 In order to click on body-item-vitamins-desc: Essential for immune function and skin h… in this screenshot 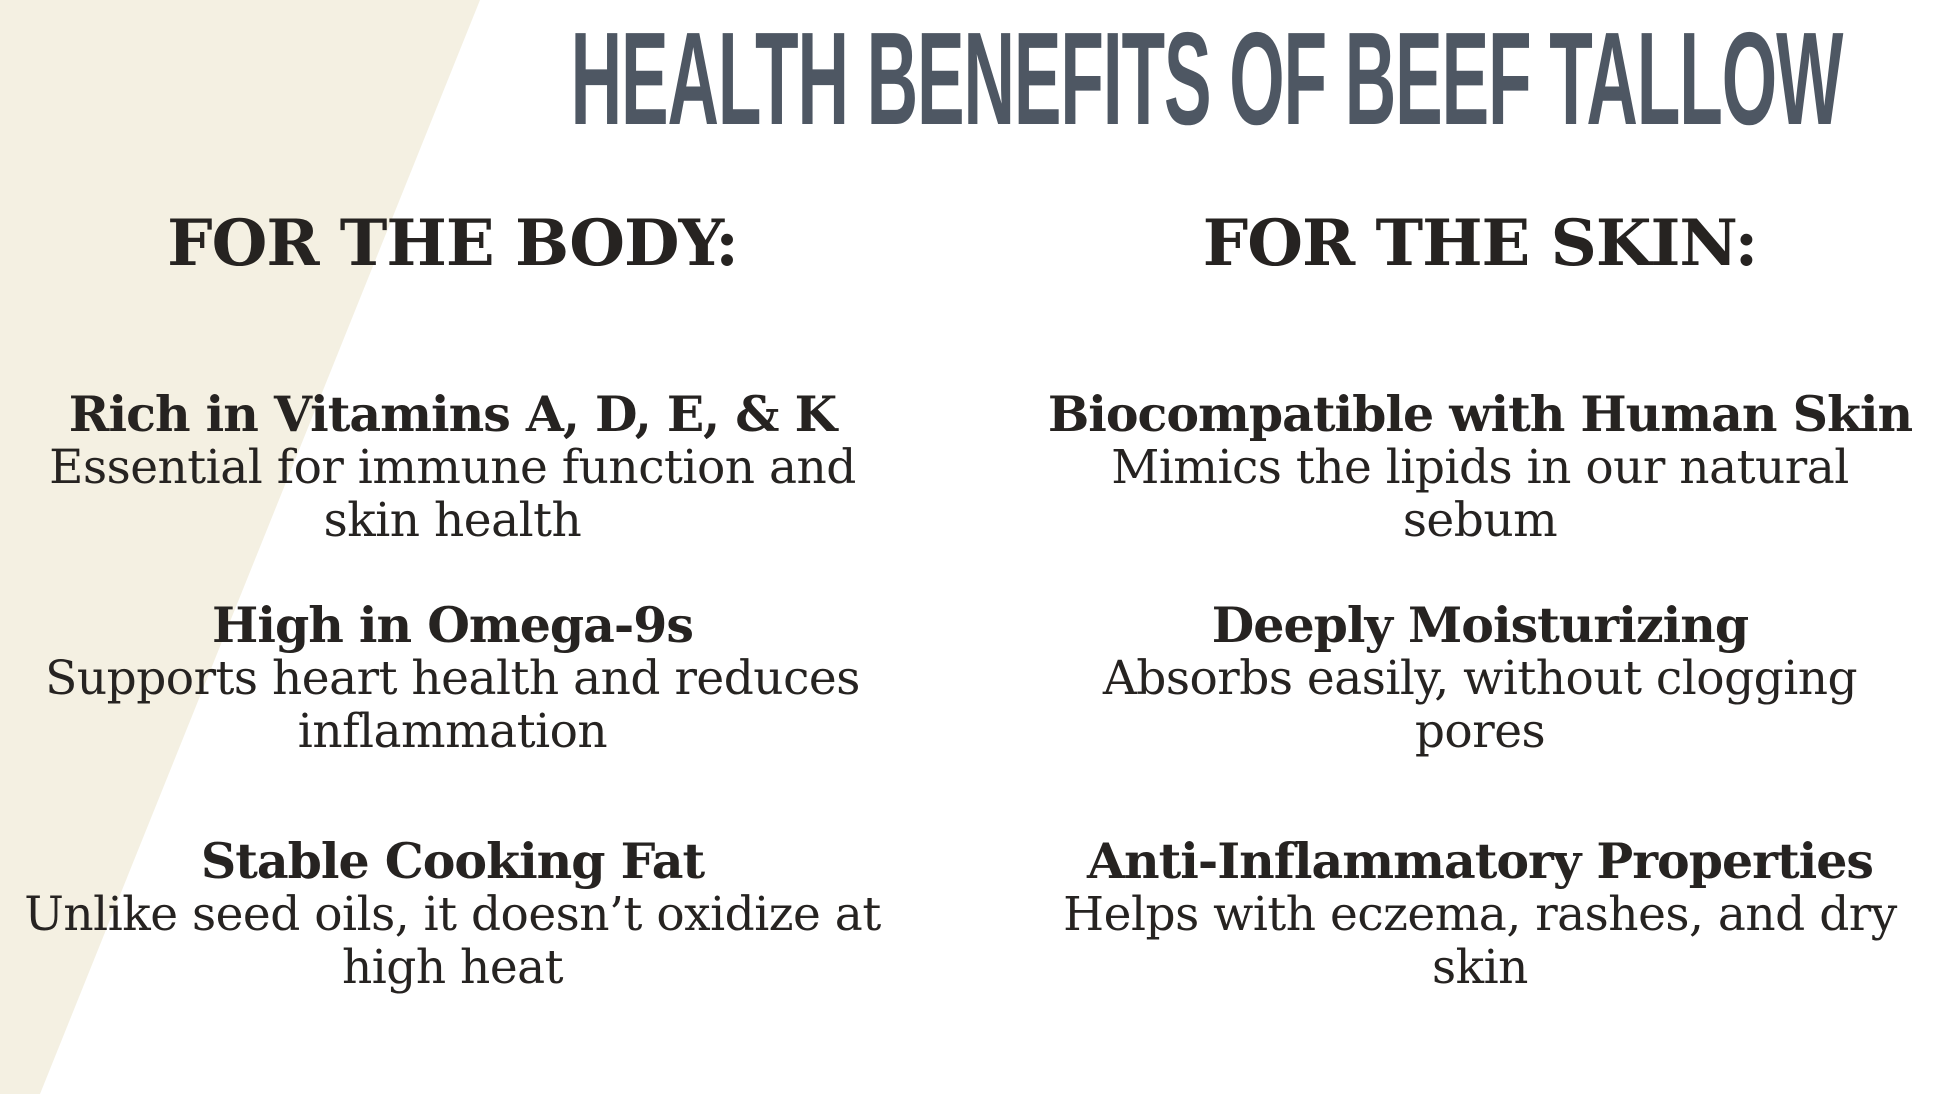, I will do `click(452, 494)`.